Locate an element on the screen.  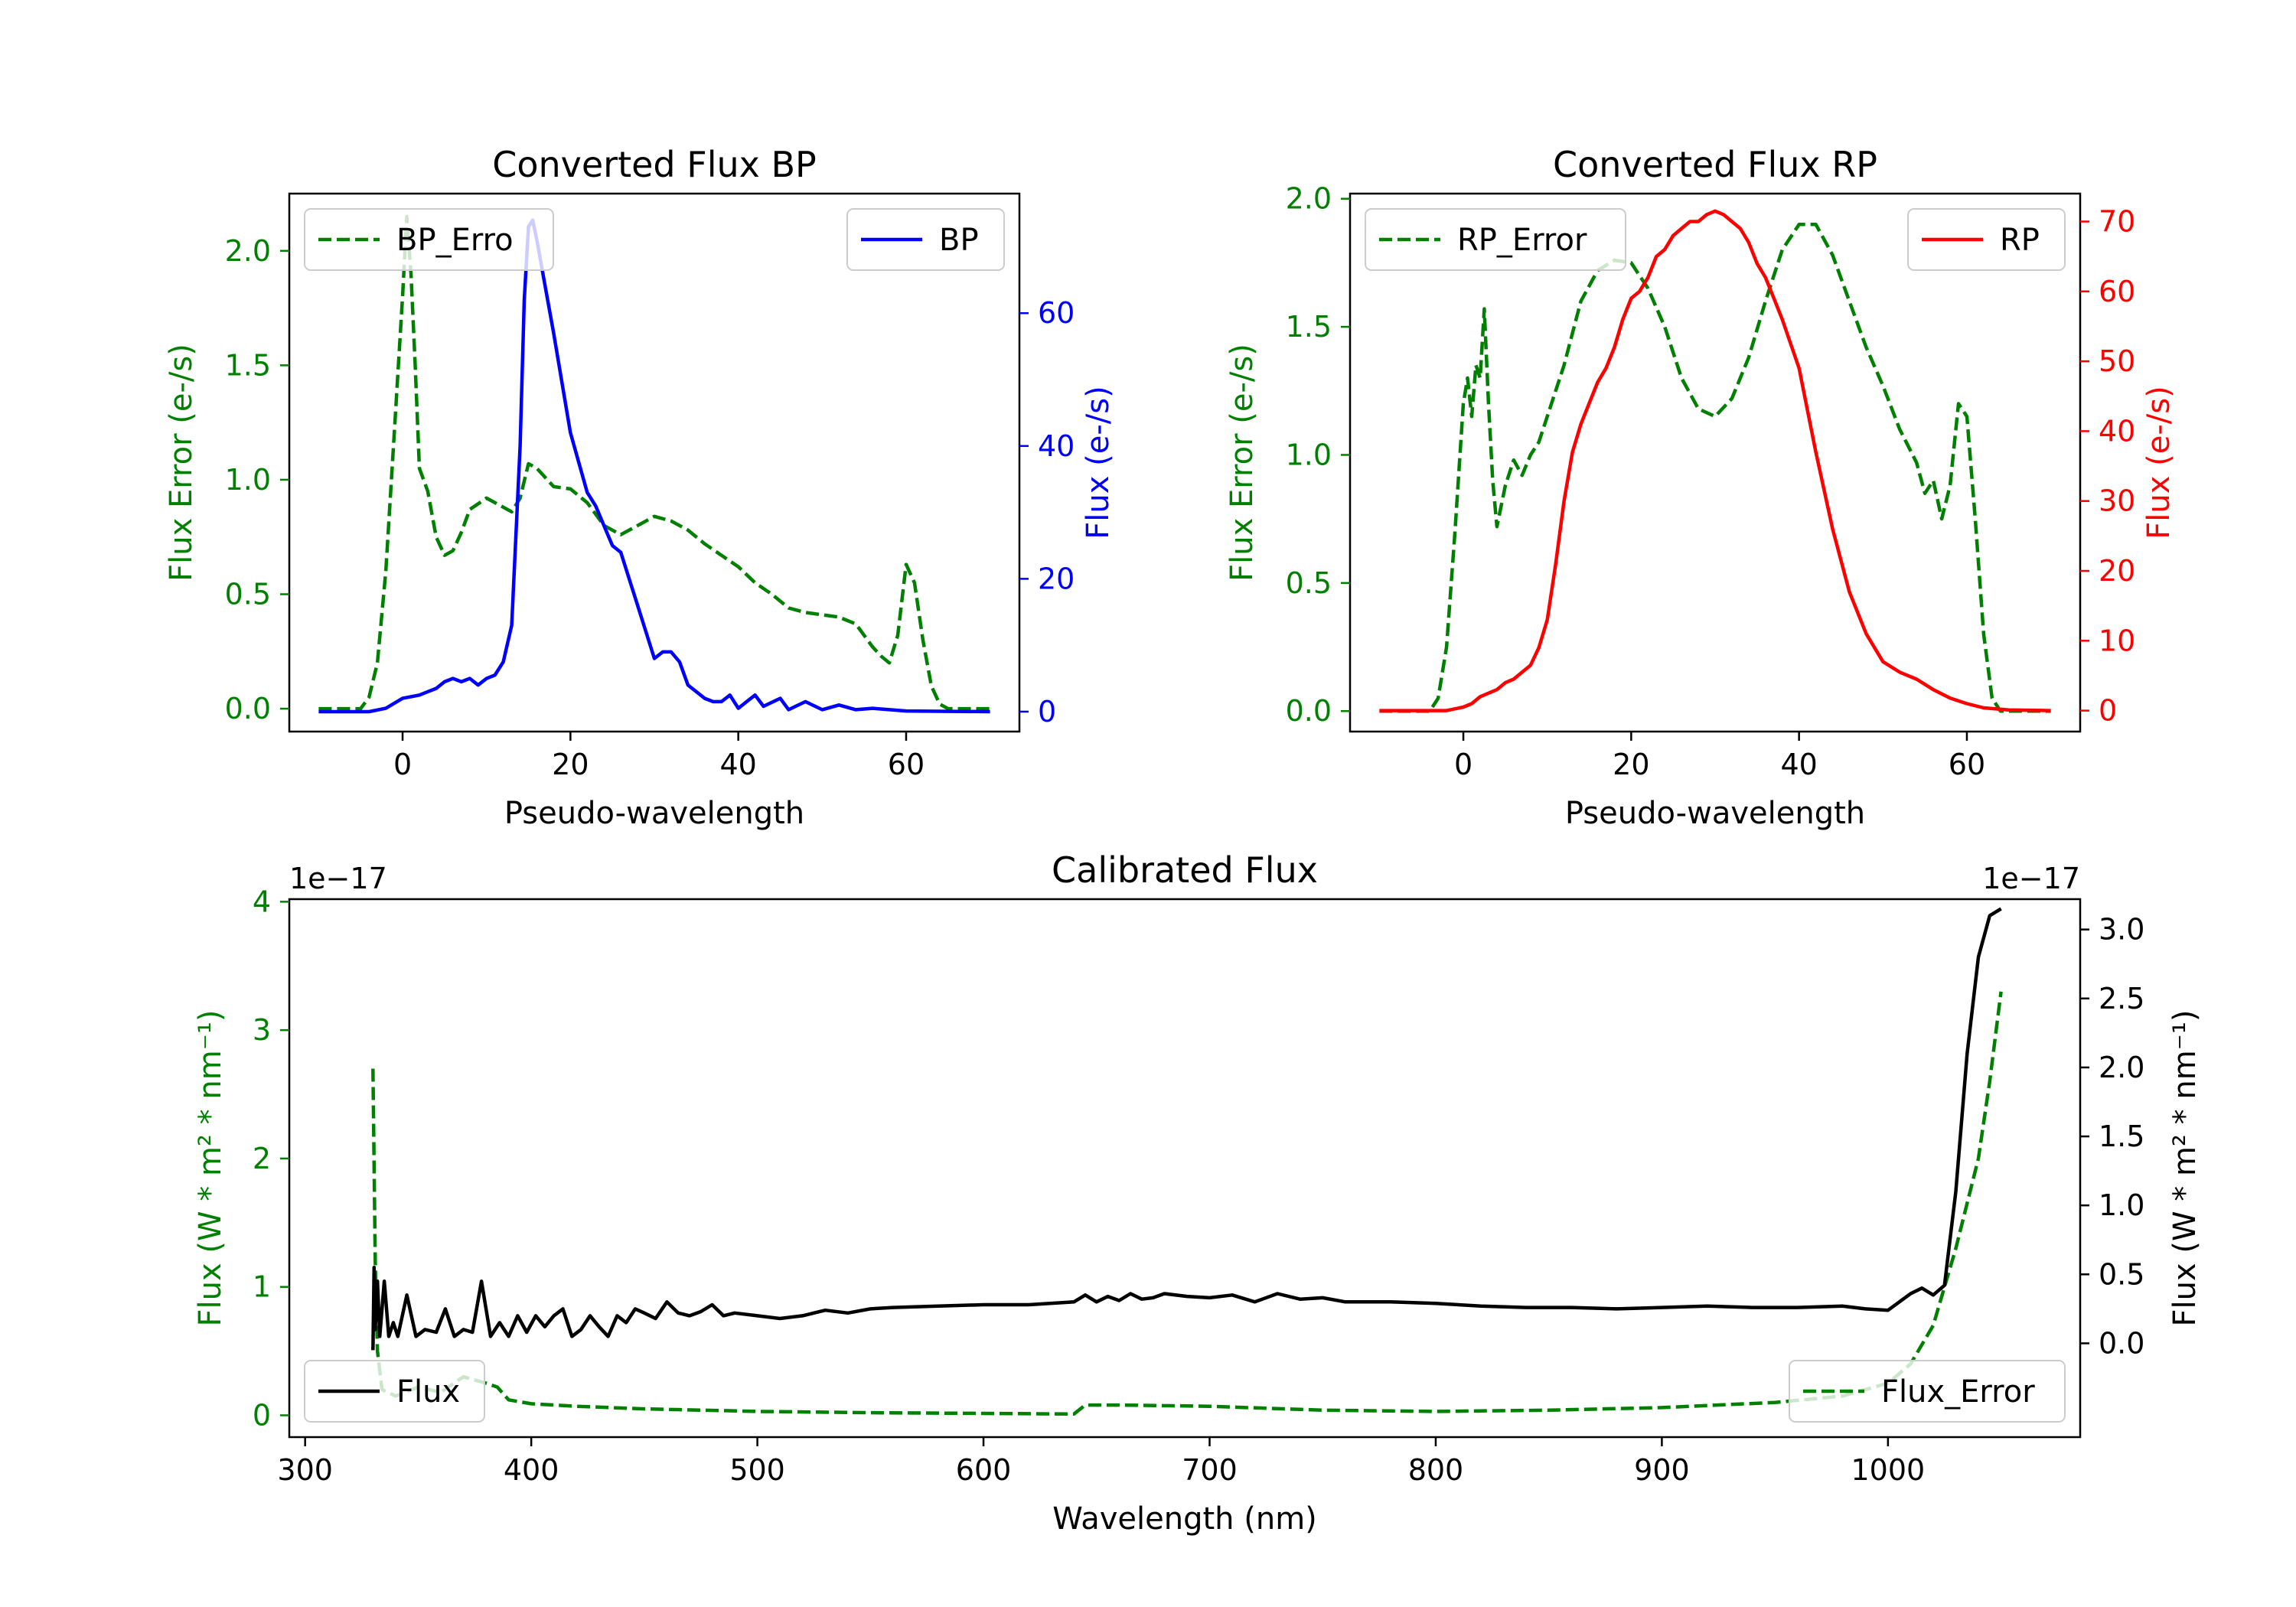
bp-xlabel: Pseudo-wavelength is located at coordinates (654, 814).